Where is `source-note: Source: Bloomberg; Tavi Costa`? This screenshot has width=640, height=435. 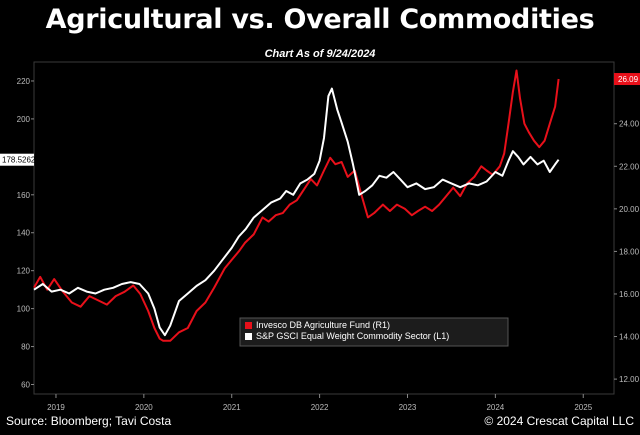 source-note: Source: Bloomberg; Tavi Costa is located at coordinates (89, 421).